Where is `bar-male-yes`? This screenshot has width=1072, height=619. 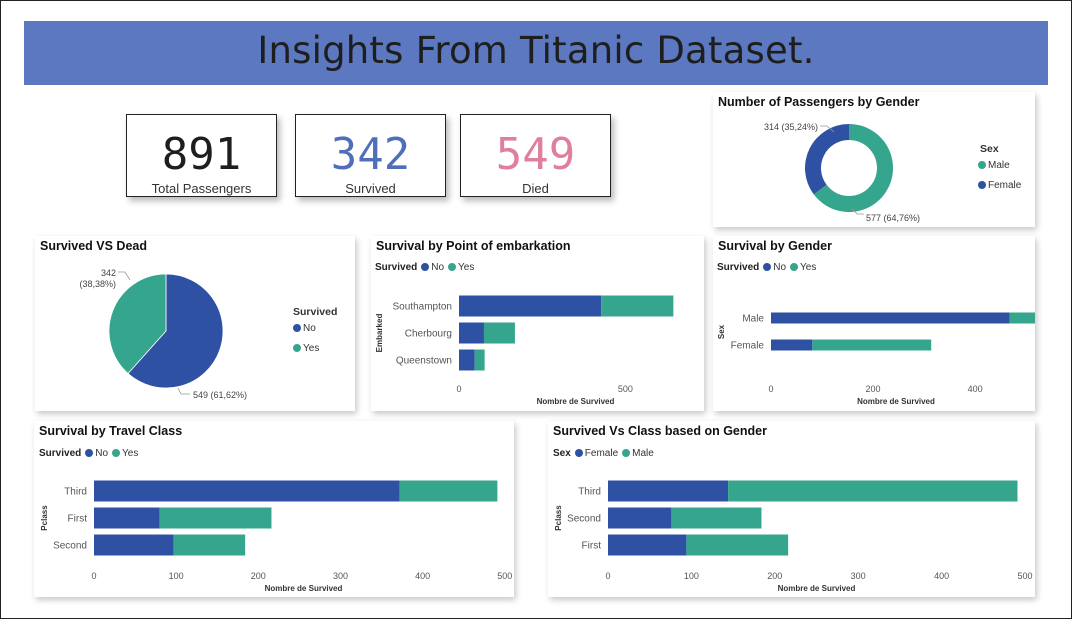
bar-male-yes is located at coordinates (1022, 318).